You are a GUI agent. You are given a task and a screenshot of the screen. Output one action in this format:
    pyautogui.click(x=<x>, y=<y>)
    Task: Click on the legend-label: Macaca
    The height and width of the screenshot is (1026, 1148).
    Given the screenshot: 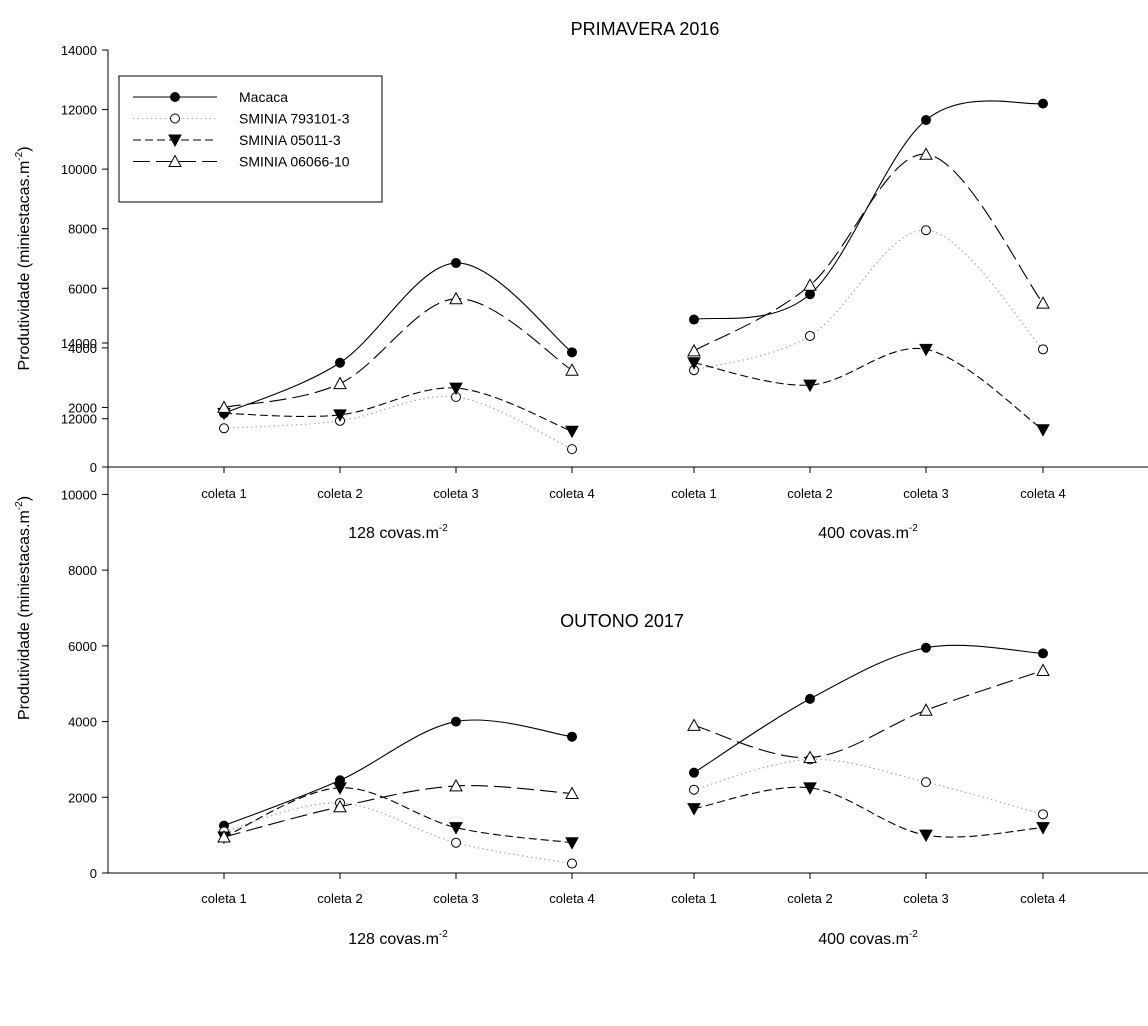 What is the action you would take?
    pyautogui.click(x=263, y=97)
    